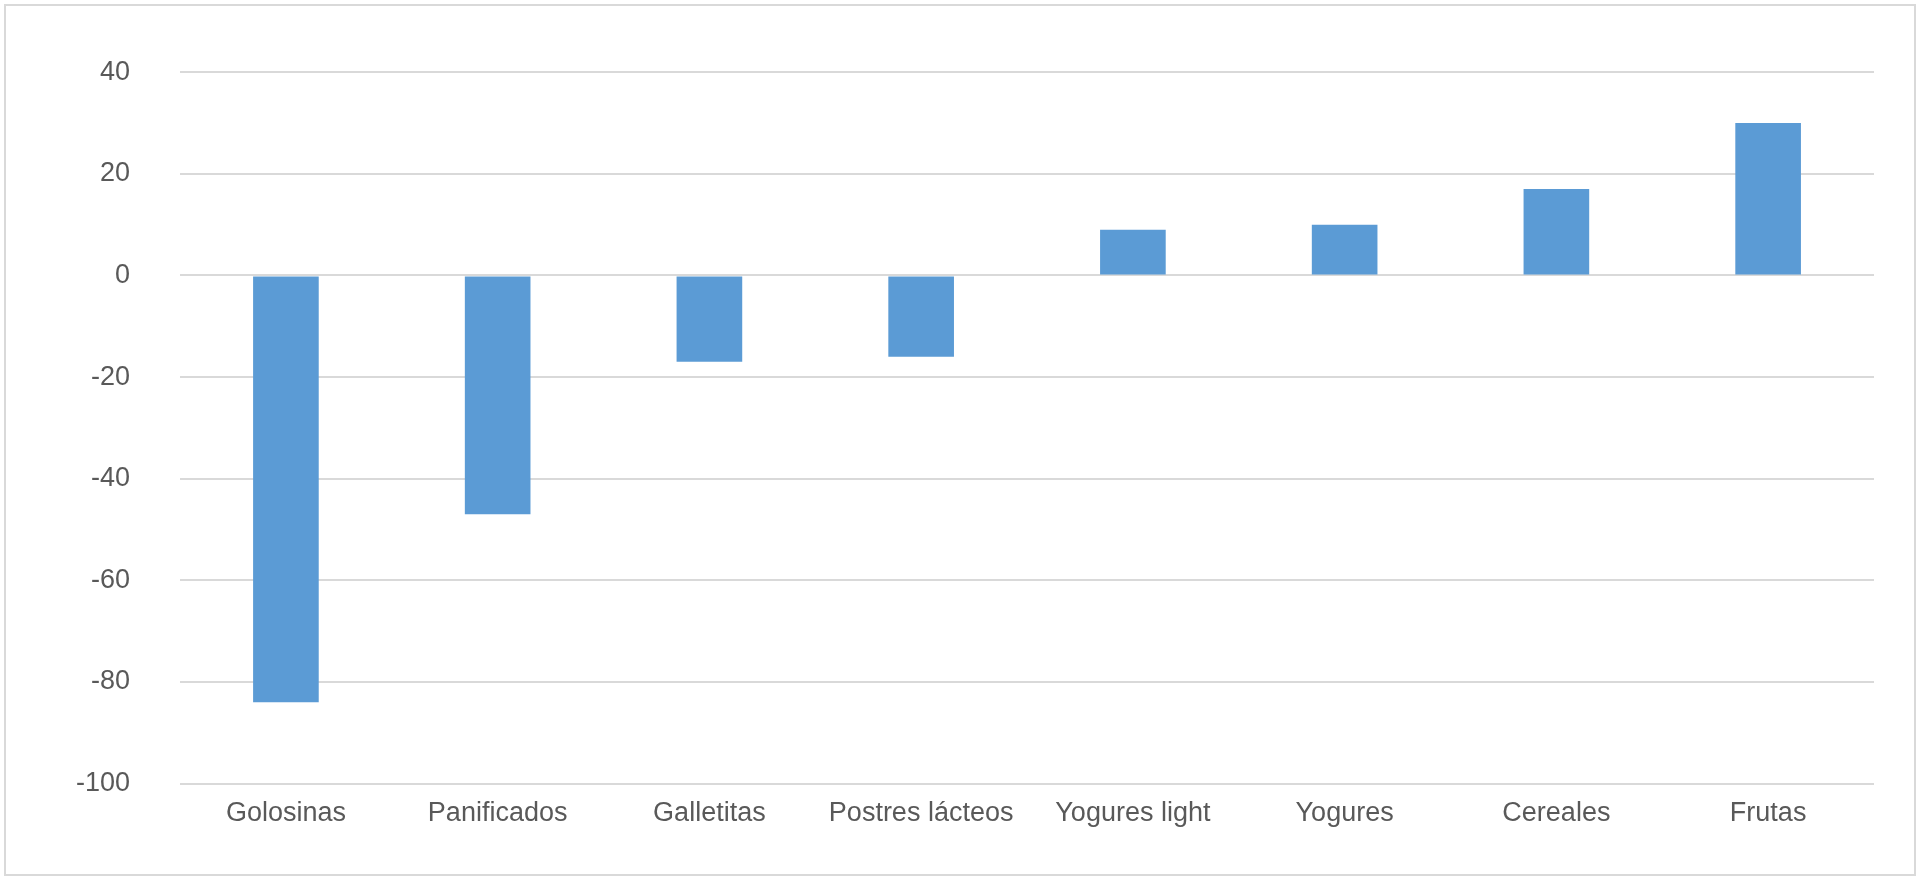 The width and height of the screenshot is (1920, 880). Describe the element at coordinates (115, 172) in the screenshot. I see `y-tick-label: 20` at that location.